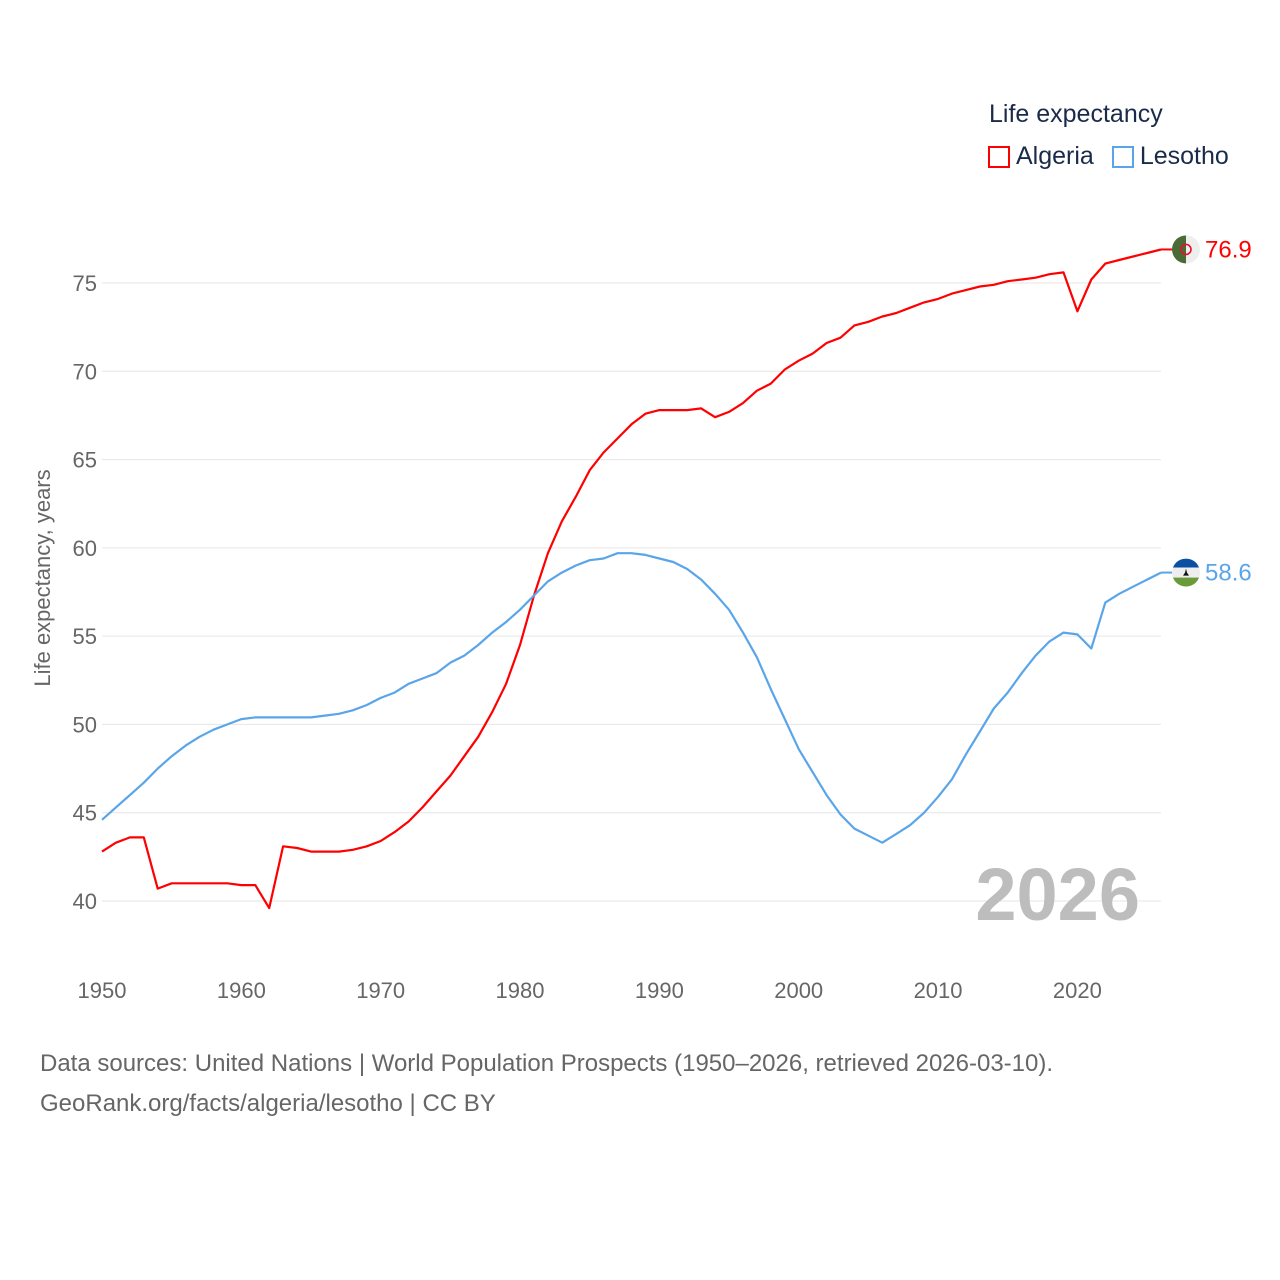 The width and height of the screenshot is (1280, 1280). What do you see at coordinates (1186, 563) in the screenshot?
I see `flag-blue` at bounding box center [1186, 563].